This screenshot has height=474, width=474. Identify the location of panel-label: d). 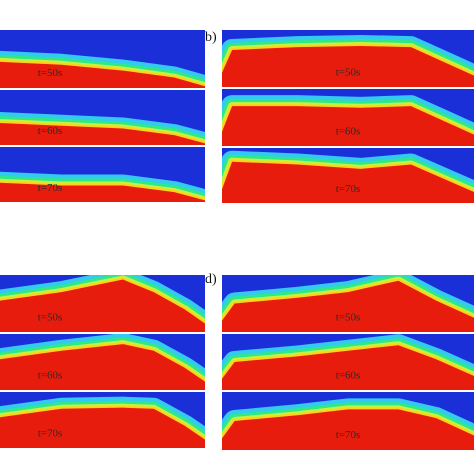
(211, 279).